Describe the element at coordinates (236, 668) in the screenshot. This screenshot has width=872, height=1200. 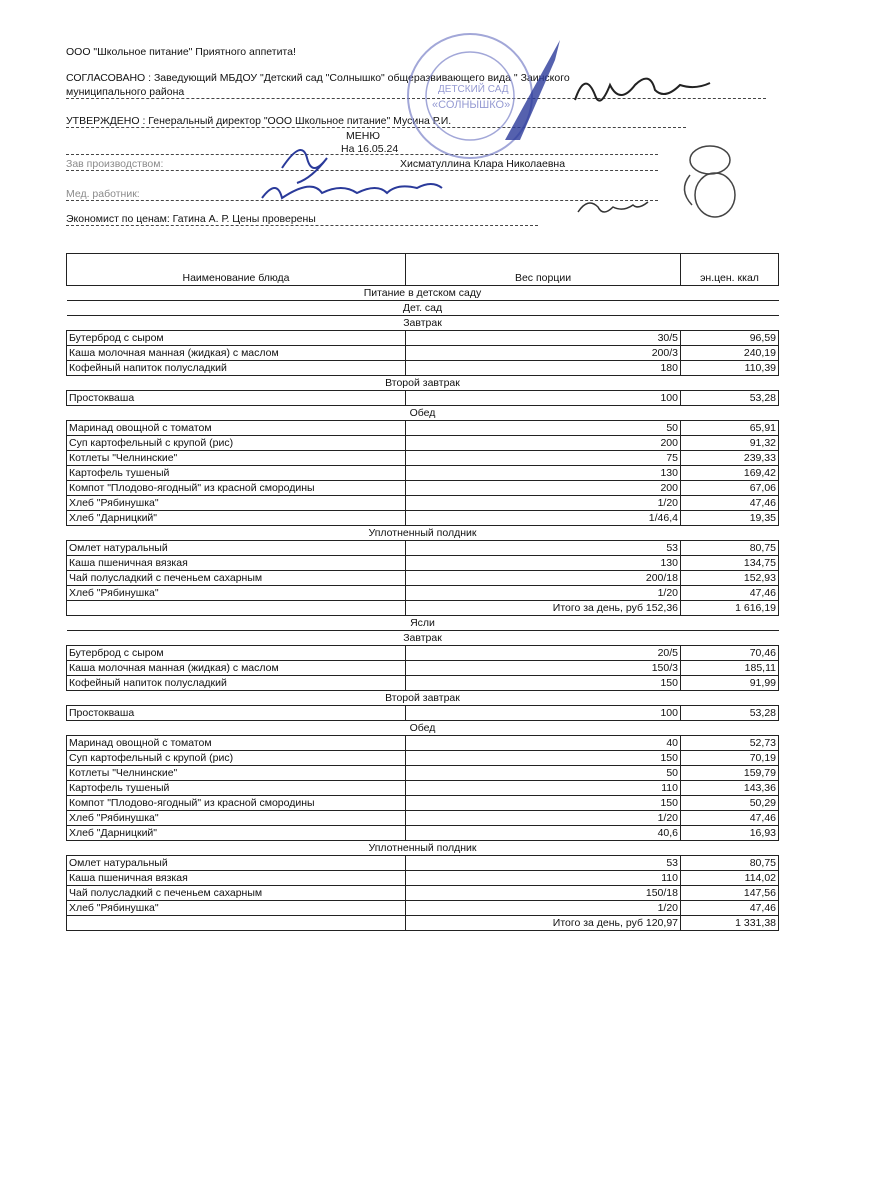
I see `dish-name: Каша молочная манная (жидкая) с маслом` at that location.